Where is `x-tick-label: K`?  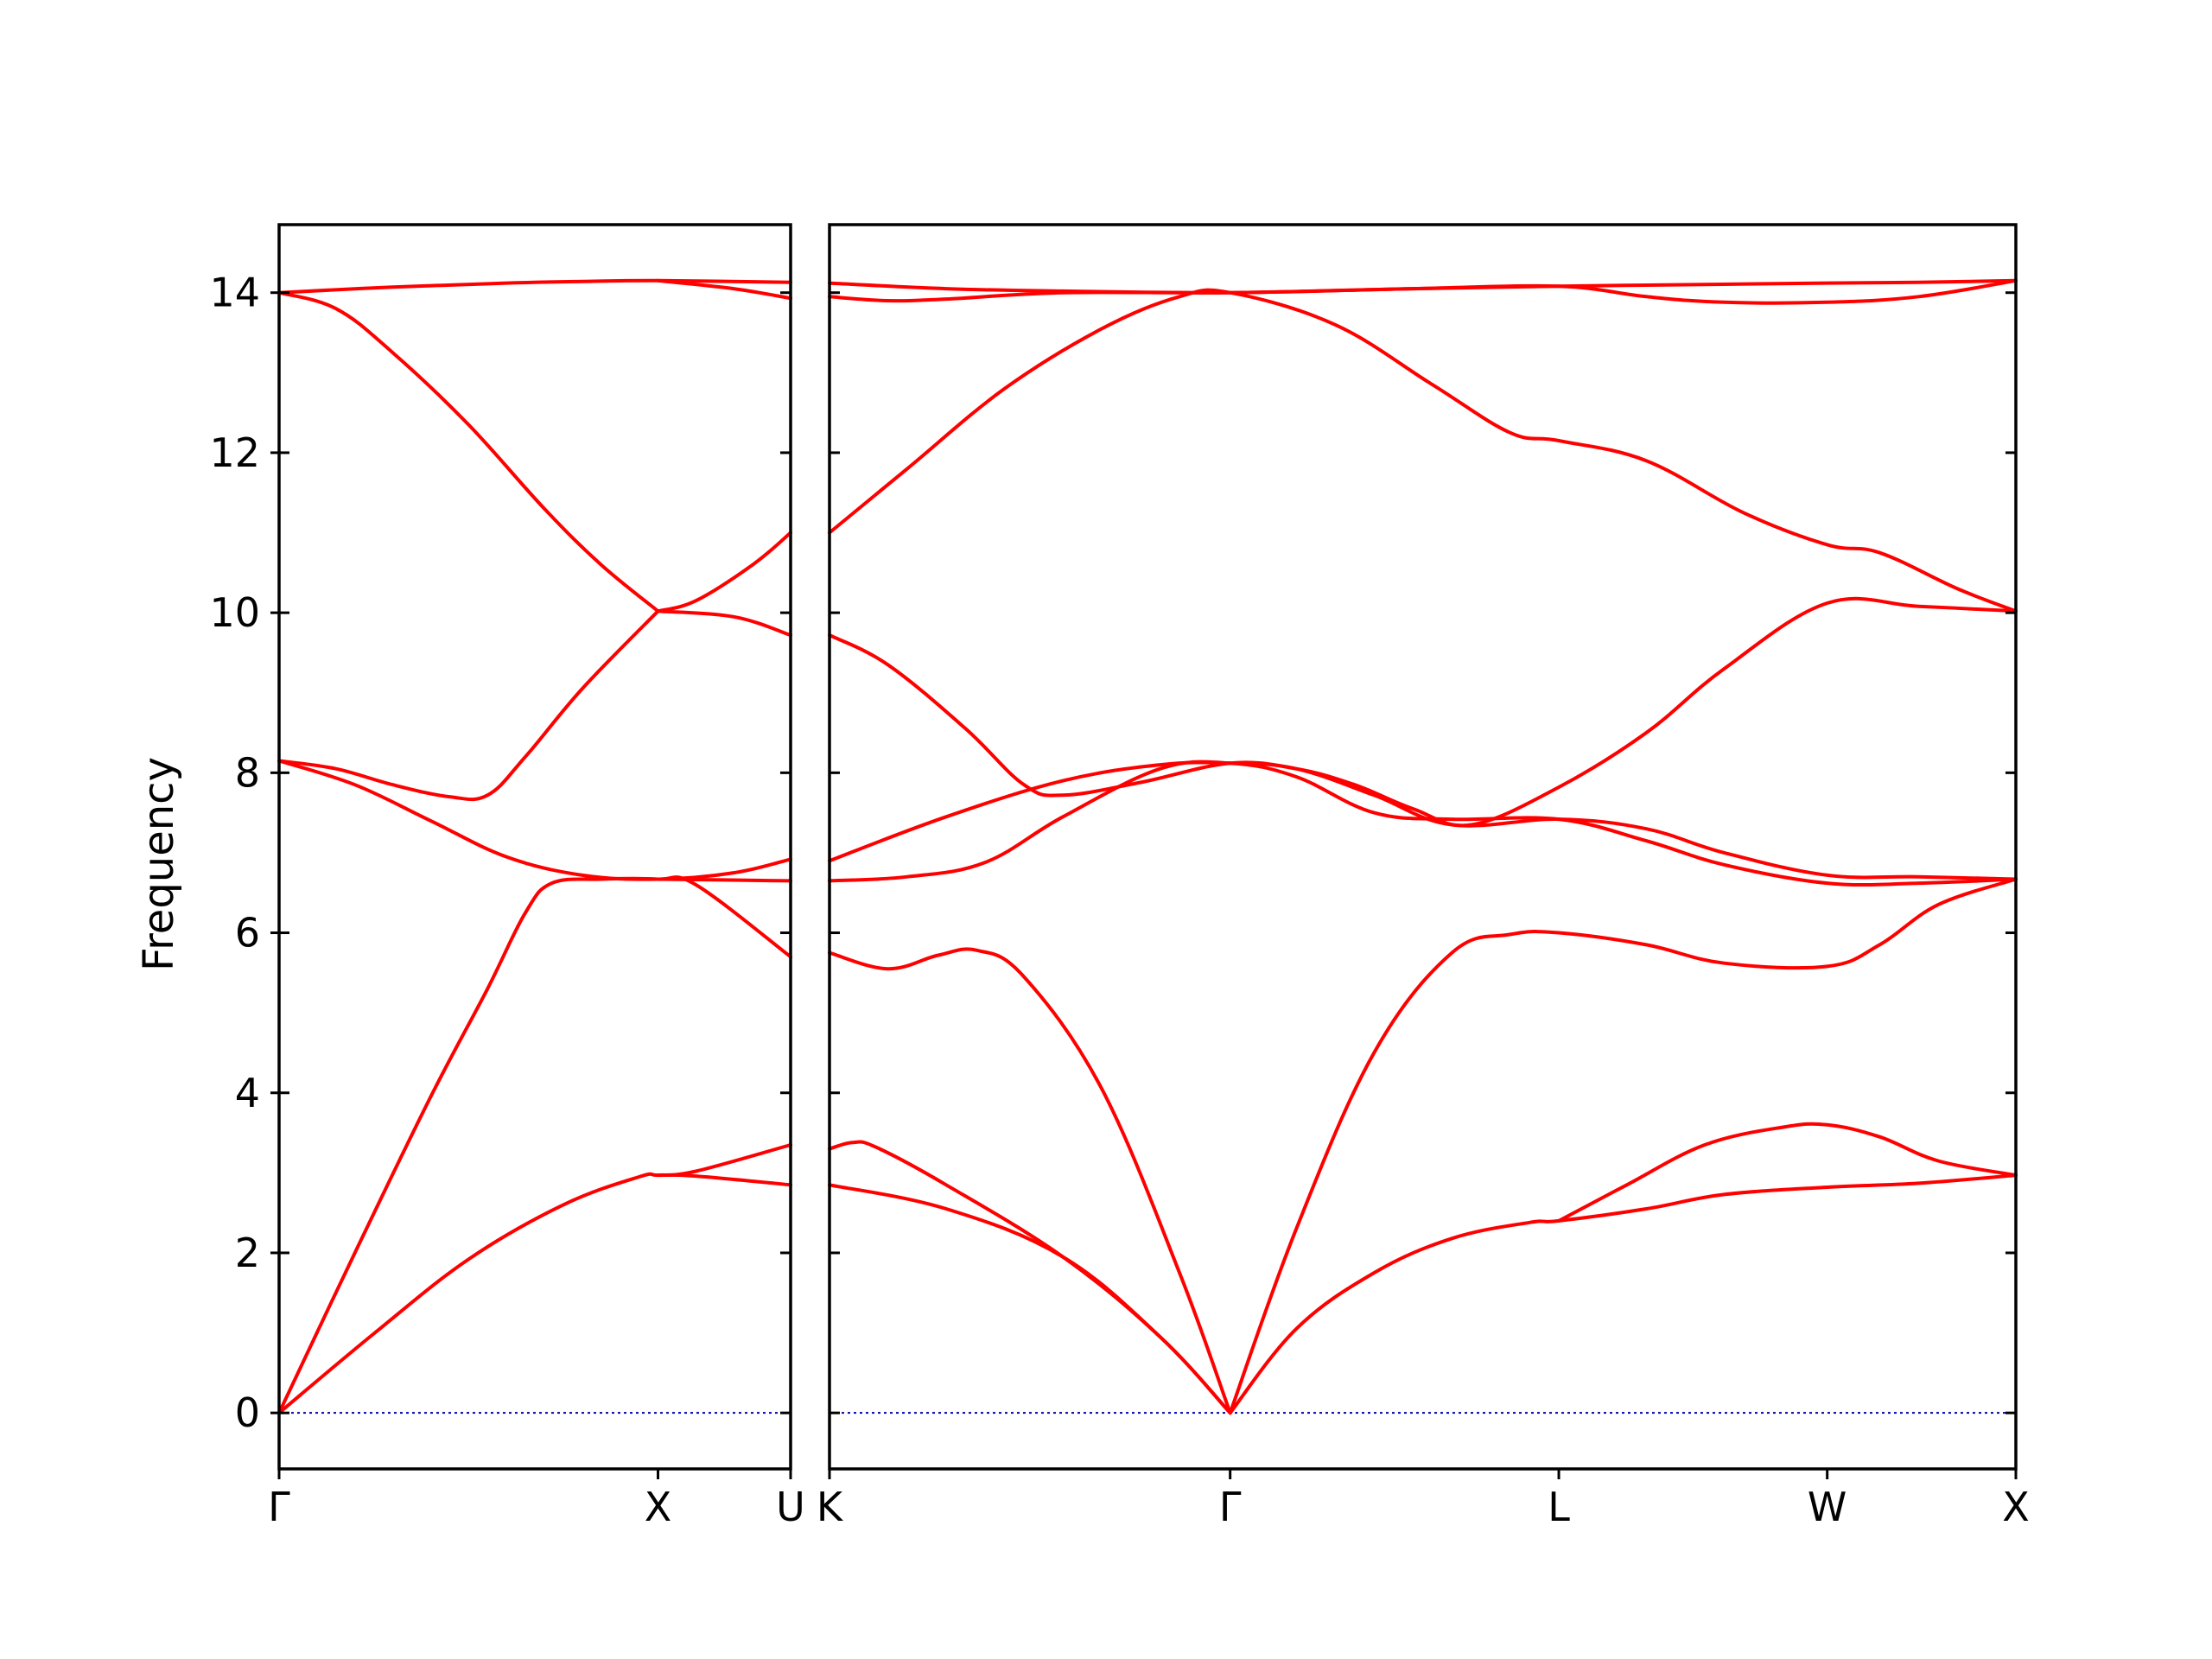 x-tick-label: K is located at coordinates (830, 1507).